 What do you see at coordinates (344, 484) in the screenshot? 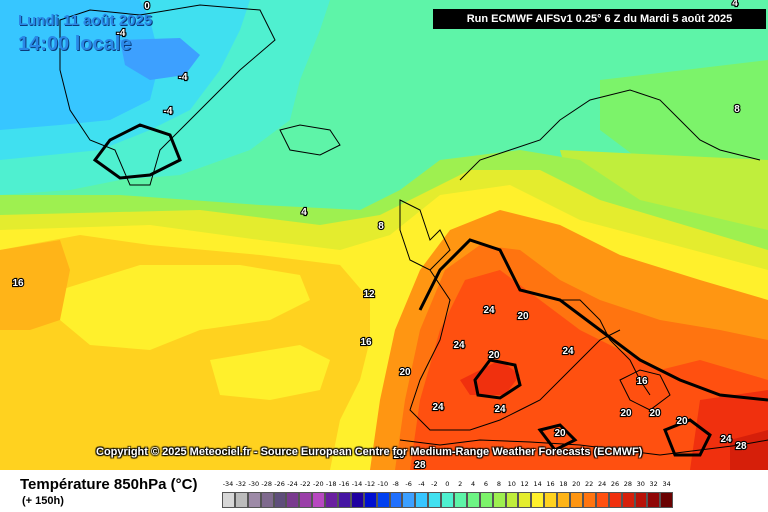
I see `legend-tick: -16` at bounding box center [344, 484].